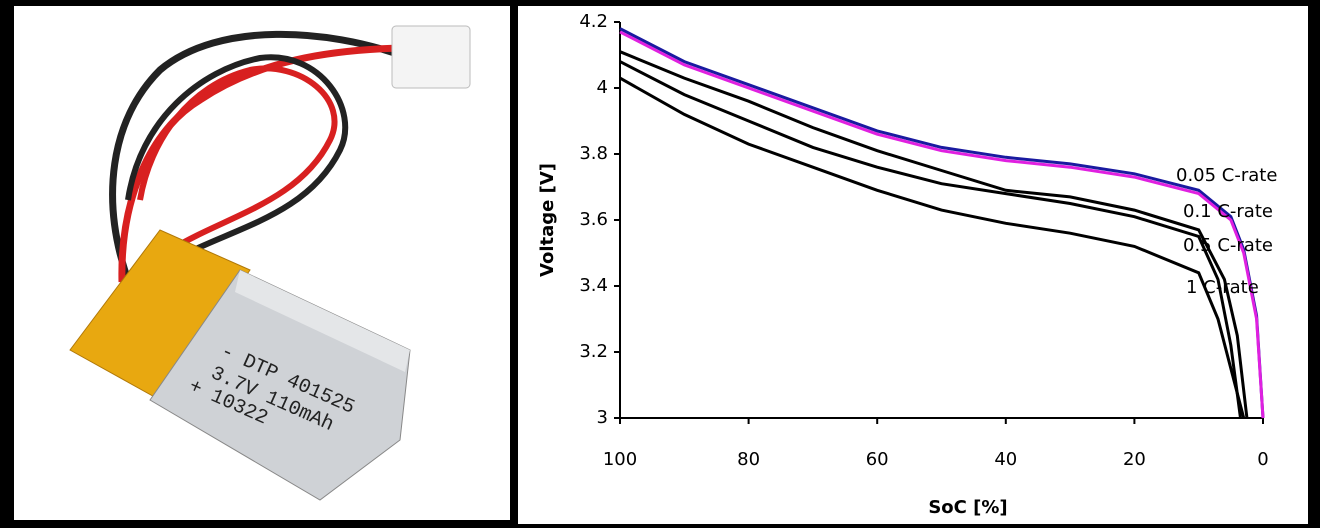  I want to click on x-tick-label: 100, so click(620, 459).